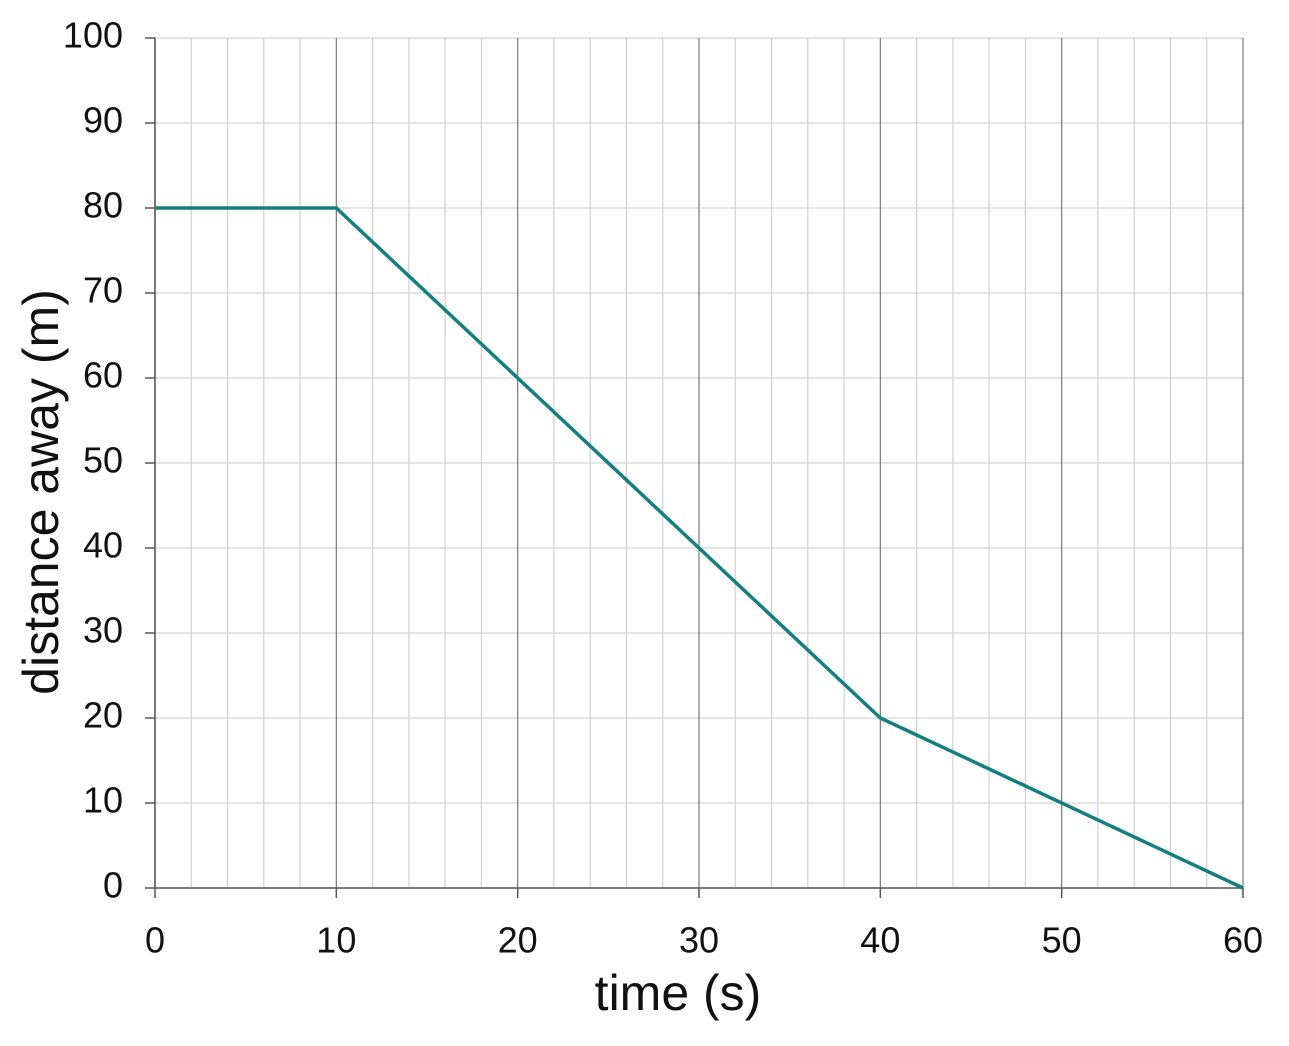  What do you see at coordinates (1062, 940) in the screenshot?
I see `x-tick-label: 50` at bounding box center [1062, 940].